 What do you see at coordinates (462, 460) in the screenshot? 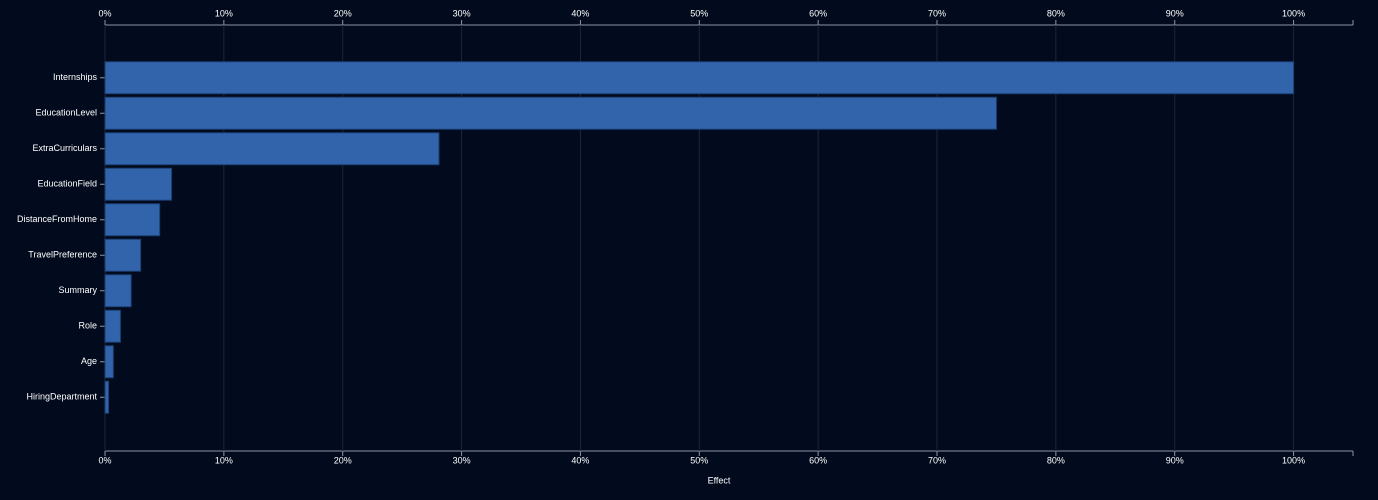
I see `x-tick-label: 30%` at bounding box center [462, 460].